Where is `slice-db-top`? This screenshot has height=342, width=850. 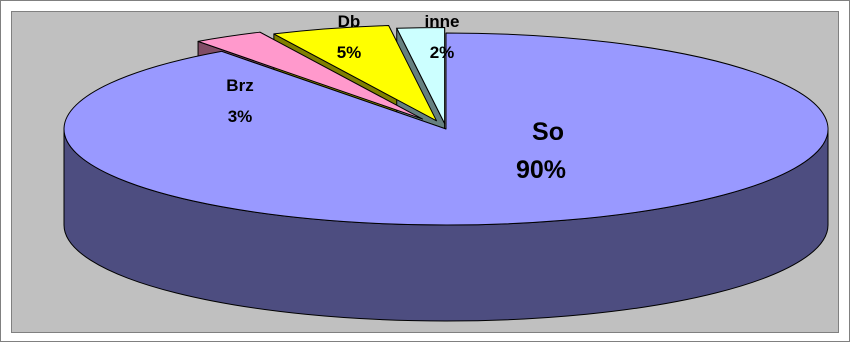 slice-db-top is located at coordinates (355, 73).